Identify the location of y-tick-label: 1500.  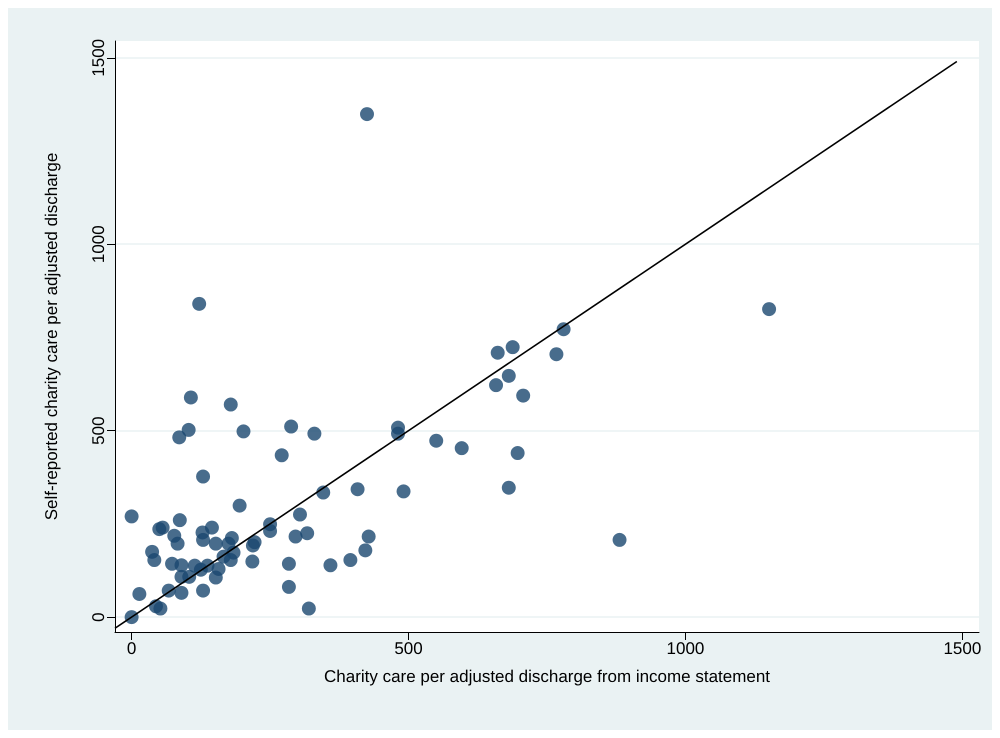
(98, 57).